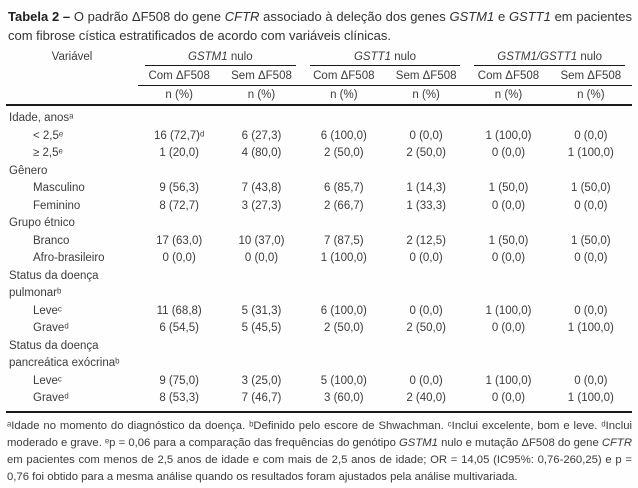  What do you see at coordinates (426, 205) in the screenshot?
I see `cell: 1 (33,3)` at bounding box center [426, 205].